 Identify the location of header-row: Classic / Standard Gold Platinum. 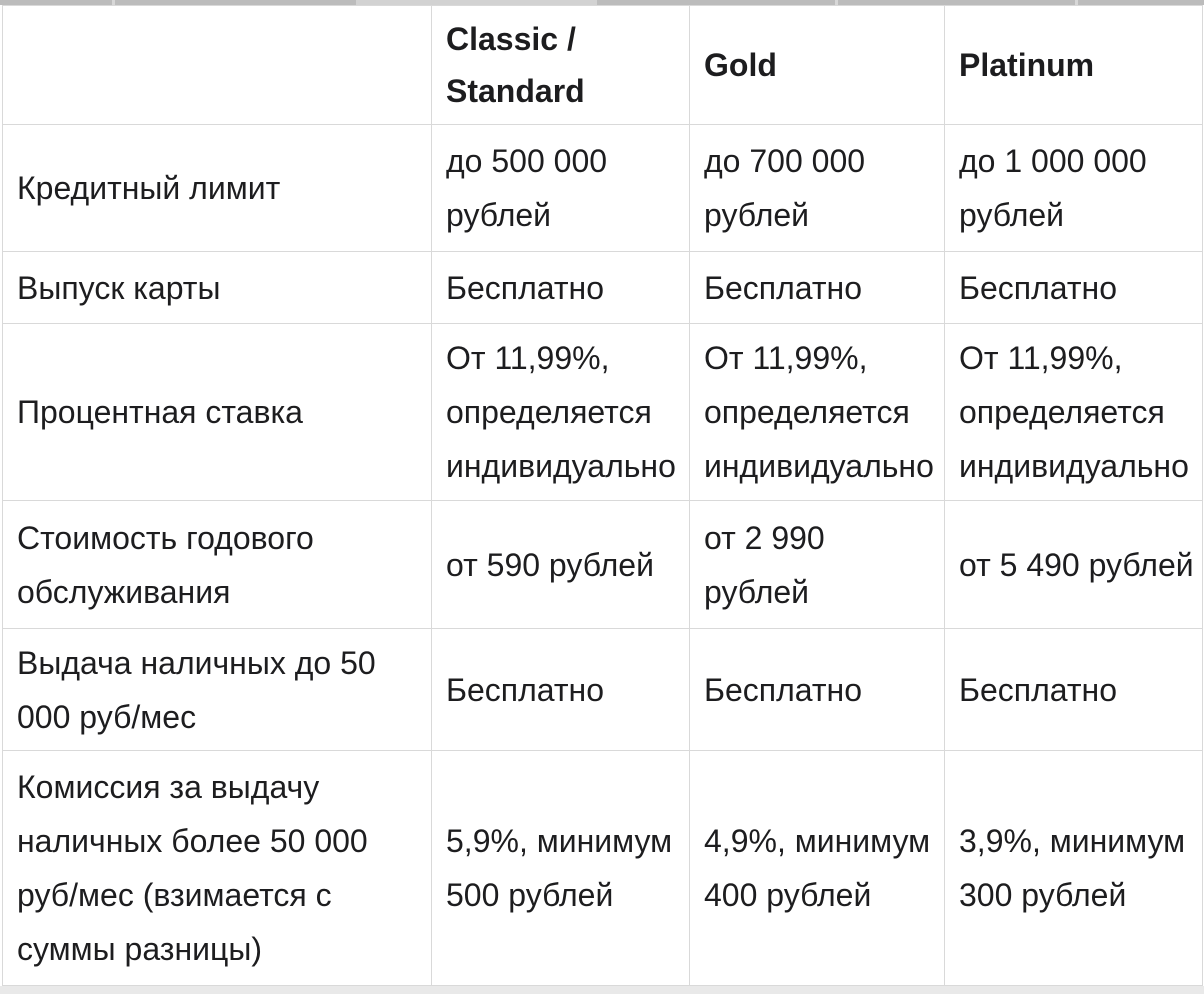
(602, 65).